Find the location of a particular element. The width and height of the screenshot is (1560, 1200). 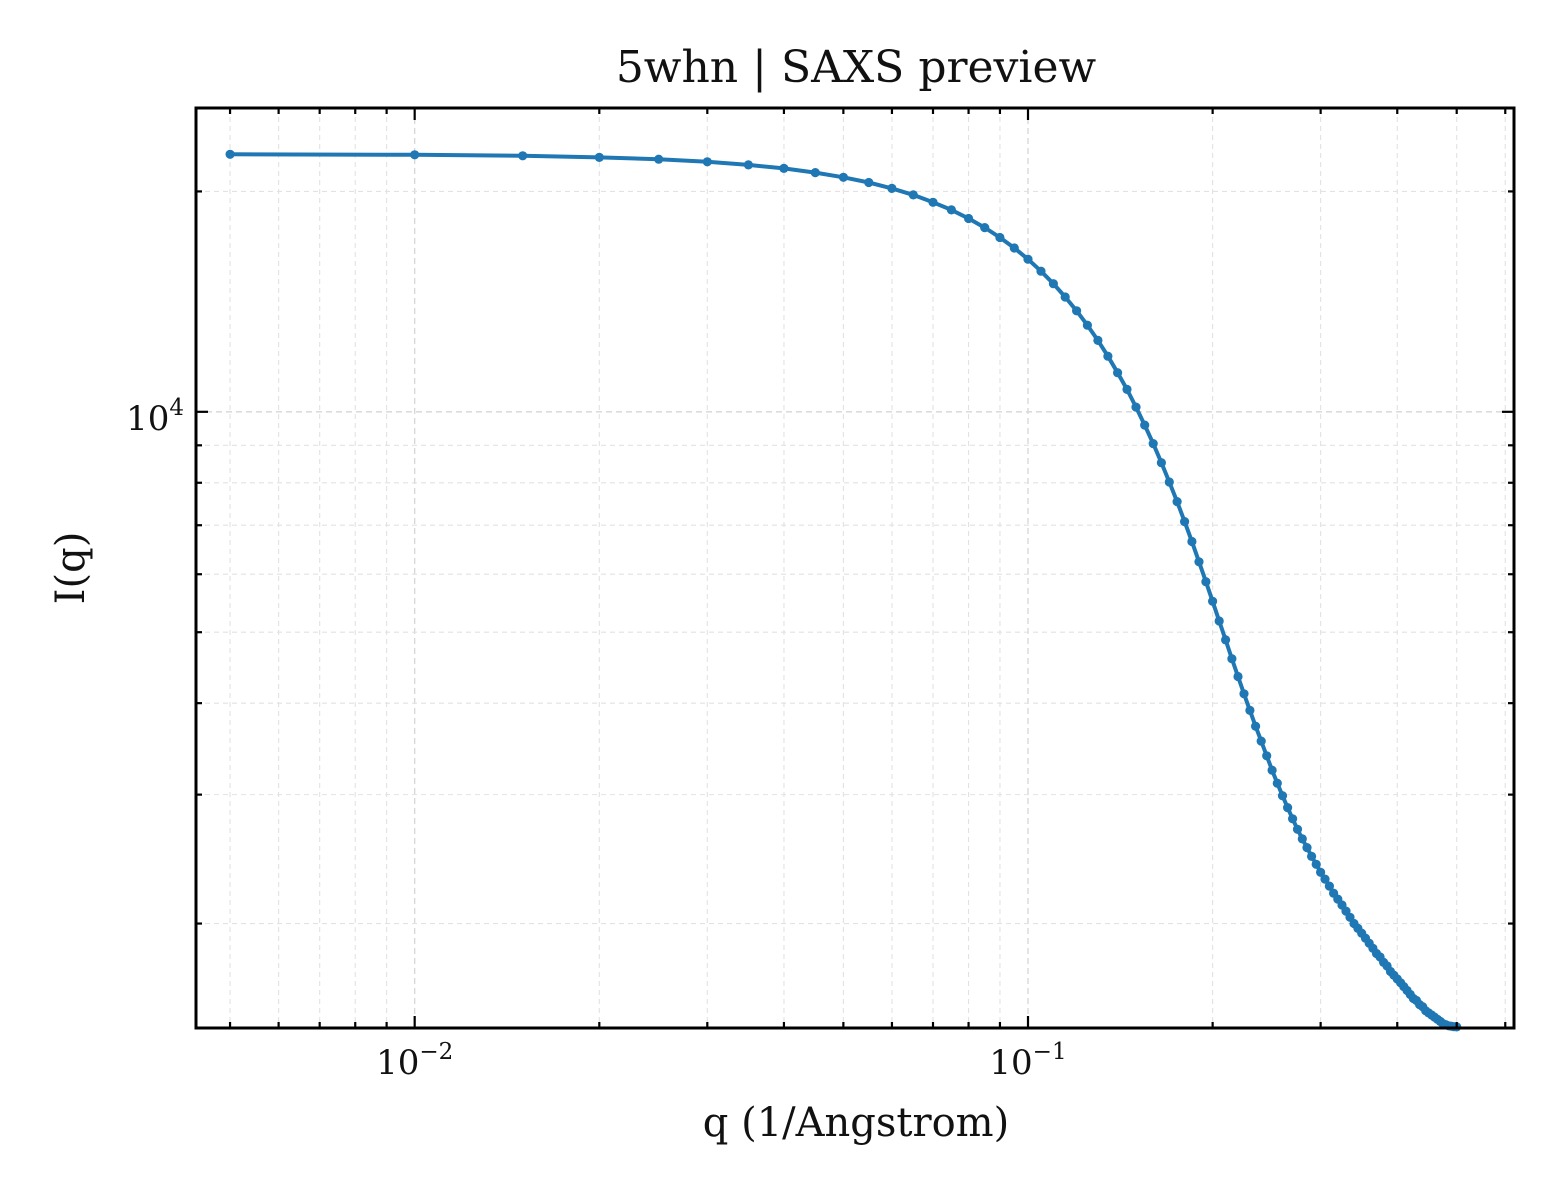

x-tick-label: 10⁻² is located at coordinates (414, 1061).